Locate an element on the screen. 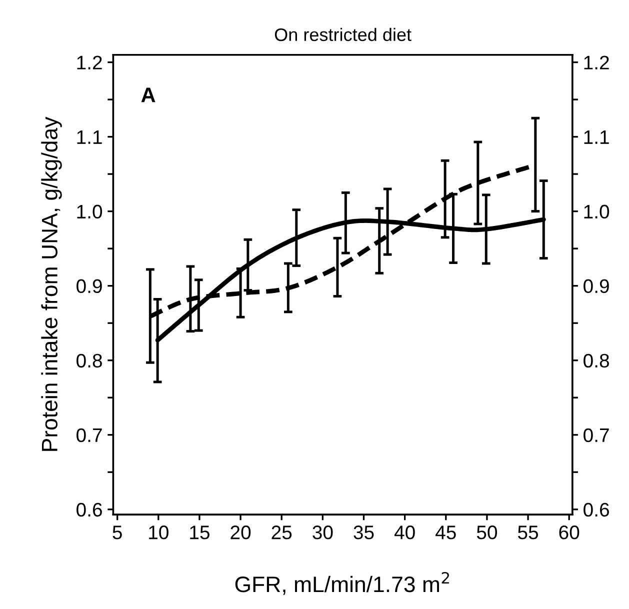 This screenshot has height=609, width=629. x-tick-label: 50 is located at coordinates (487, 533).